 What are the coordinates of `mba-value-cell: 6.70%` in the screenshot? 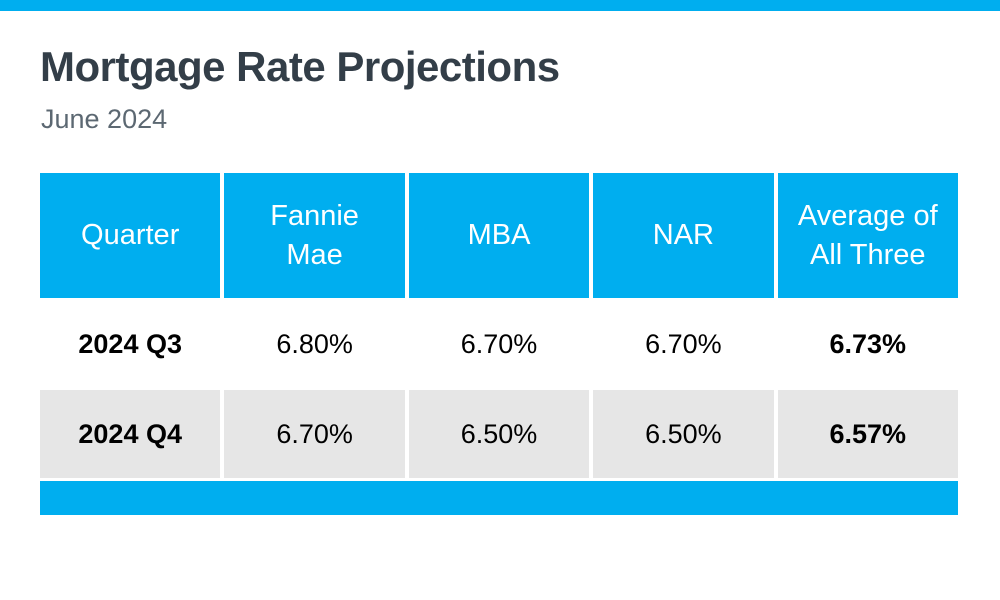 It's located at (499, 343).